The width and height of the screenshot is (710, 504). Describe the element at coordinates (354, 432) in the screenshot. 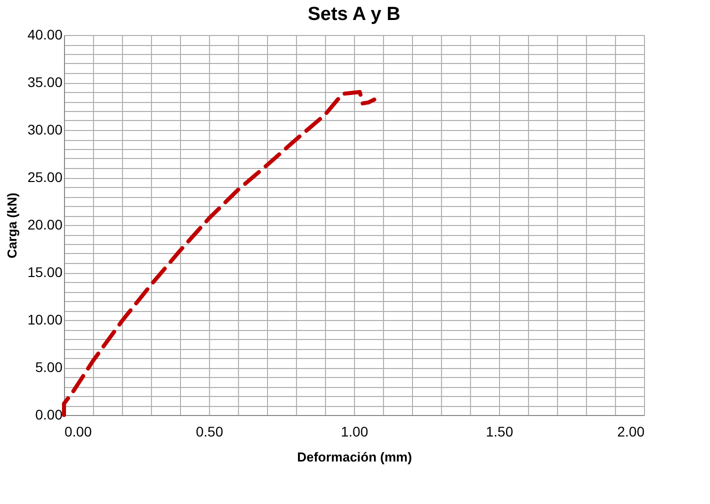

I see `x-tick-label: 1.00` at that location.